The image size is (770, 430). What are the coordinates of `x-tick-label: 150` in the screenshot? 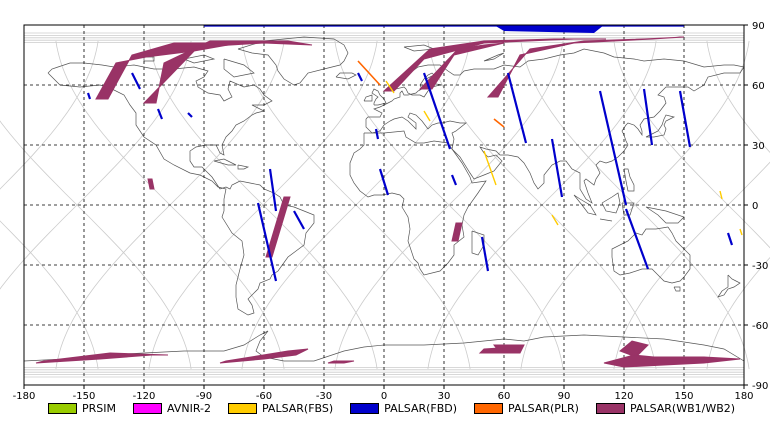 It's located at (683, 396).